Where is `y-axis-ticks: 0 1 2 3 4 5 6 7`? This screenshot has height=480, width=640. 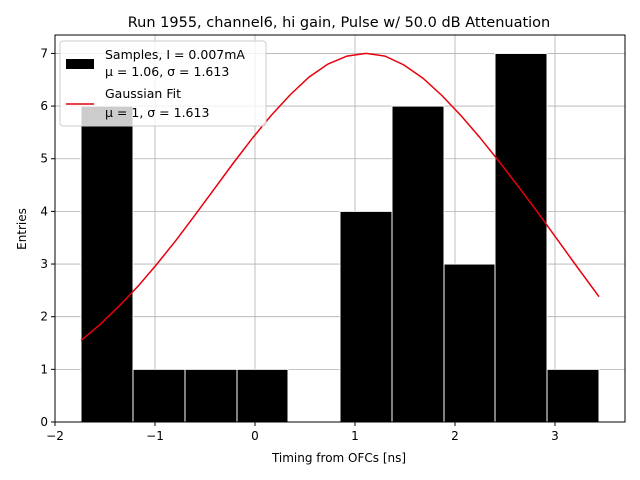
y-axis-ticks: 0 1 2 3 4 5 6 7 is located at coordinates (47, 237).